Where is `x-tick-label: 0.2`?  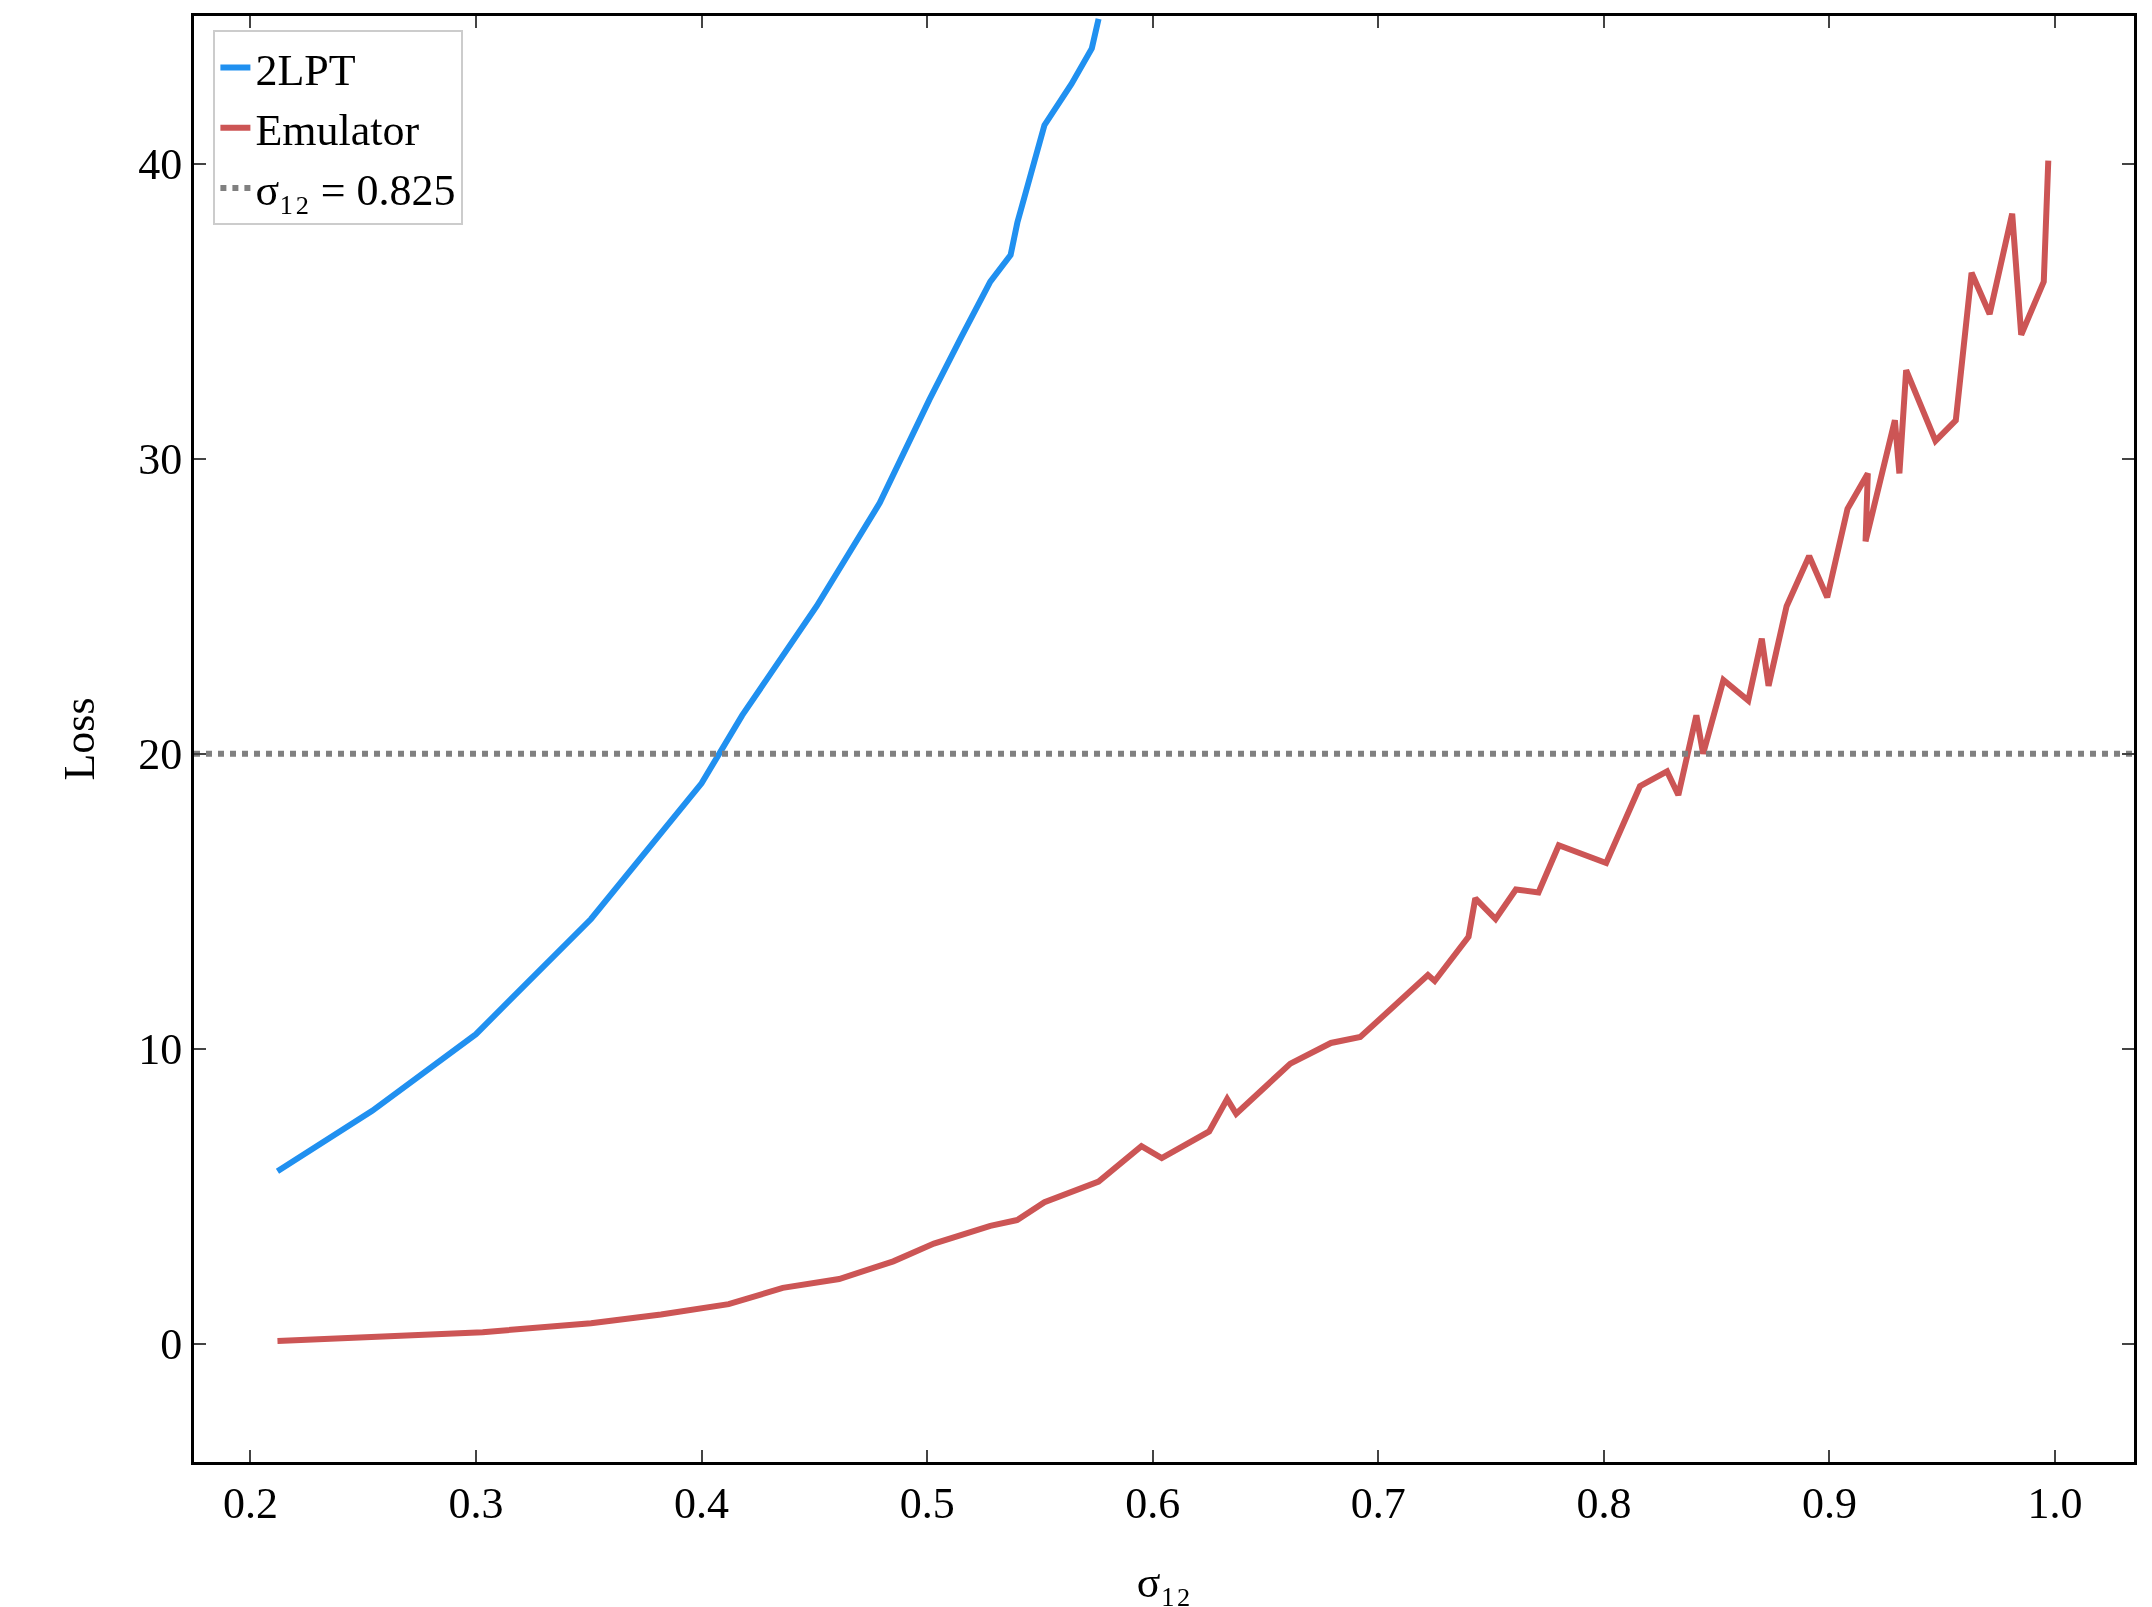
x-tick-label: 0.2 is located at coordinates (250, 1503).